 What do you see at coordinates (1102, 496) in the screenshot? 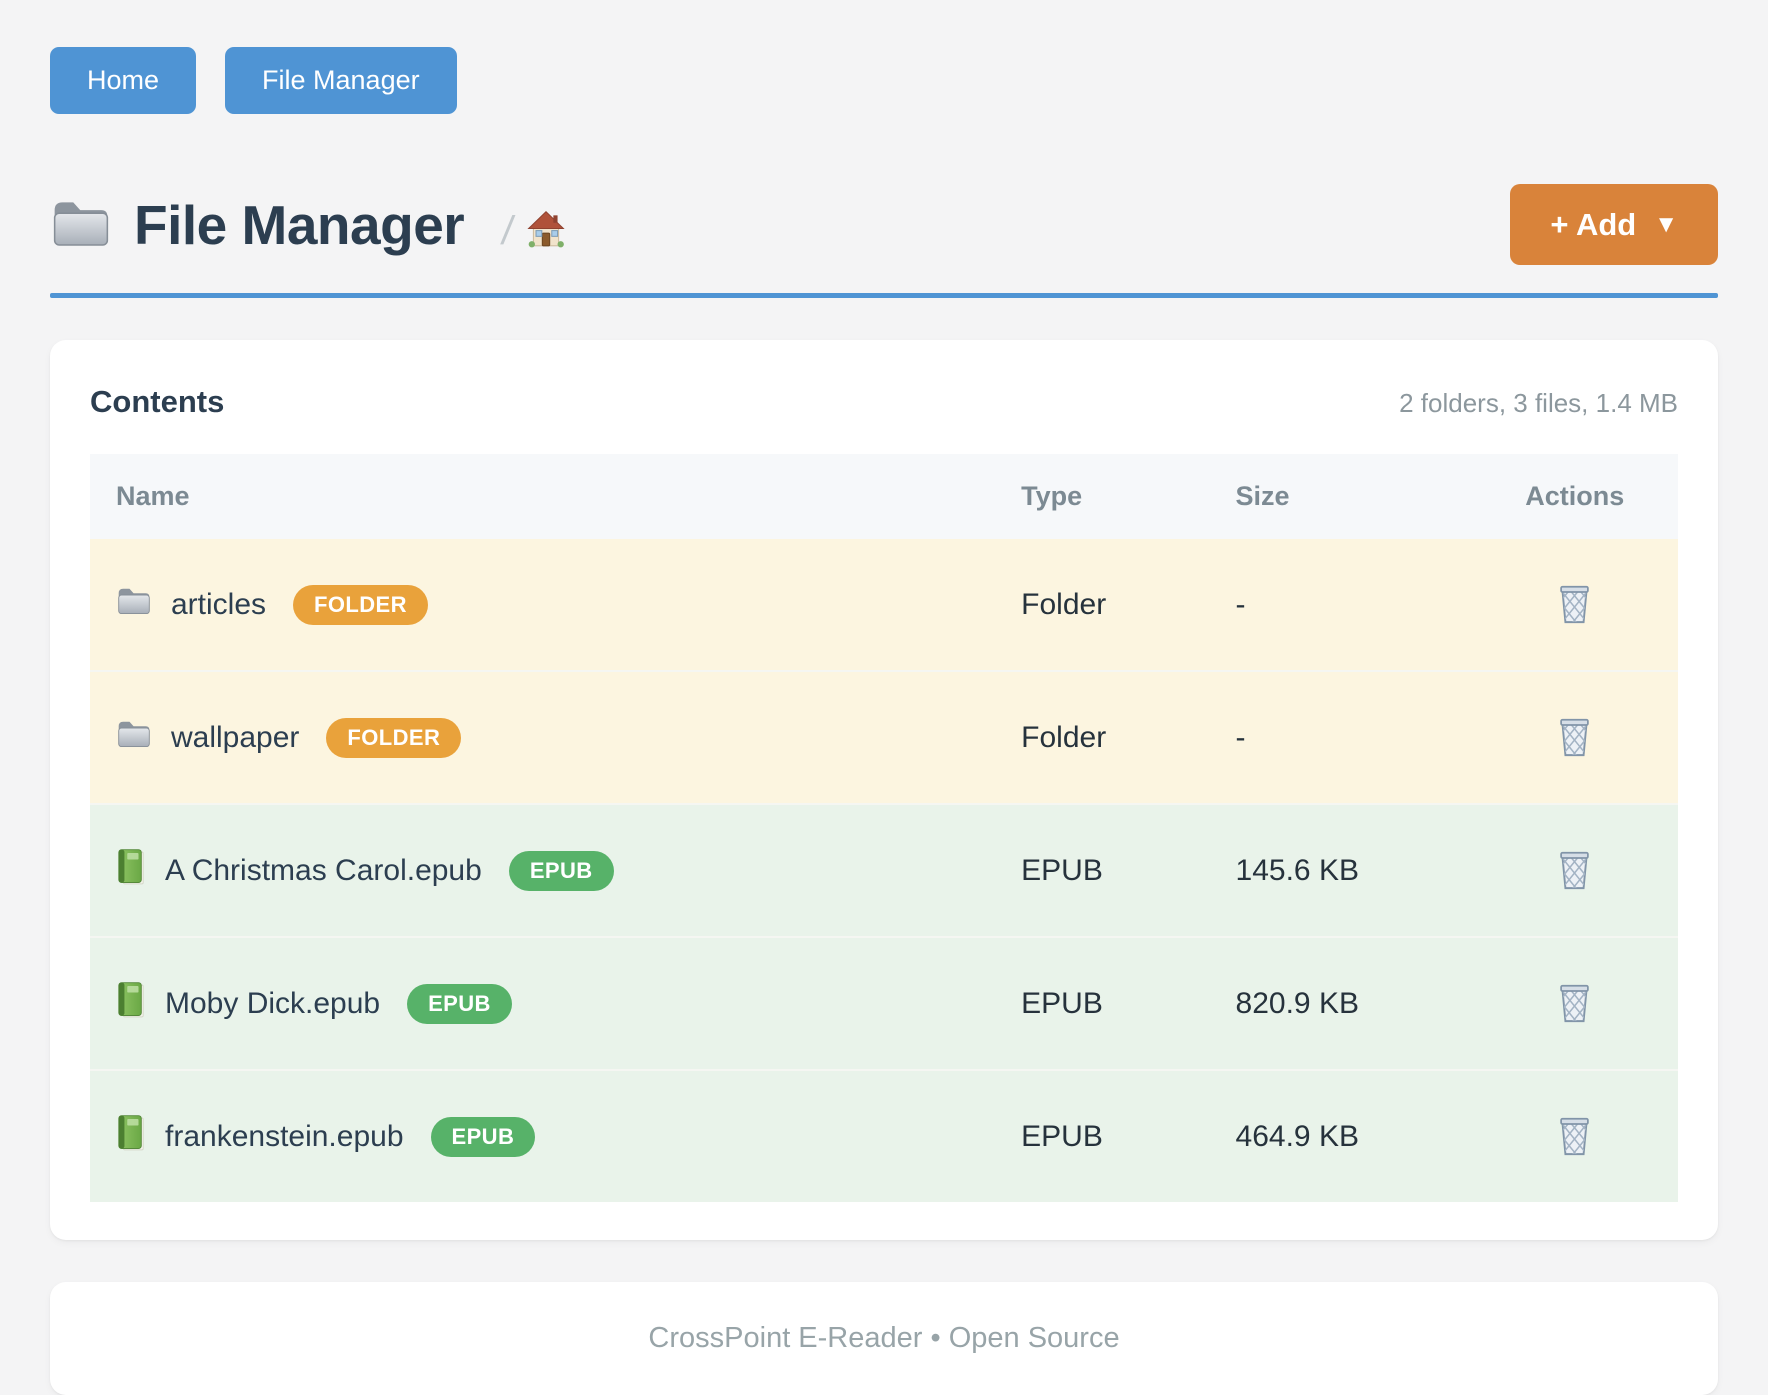
I see `column-header-type: Type` at bounding box center [1102, 496].